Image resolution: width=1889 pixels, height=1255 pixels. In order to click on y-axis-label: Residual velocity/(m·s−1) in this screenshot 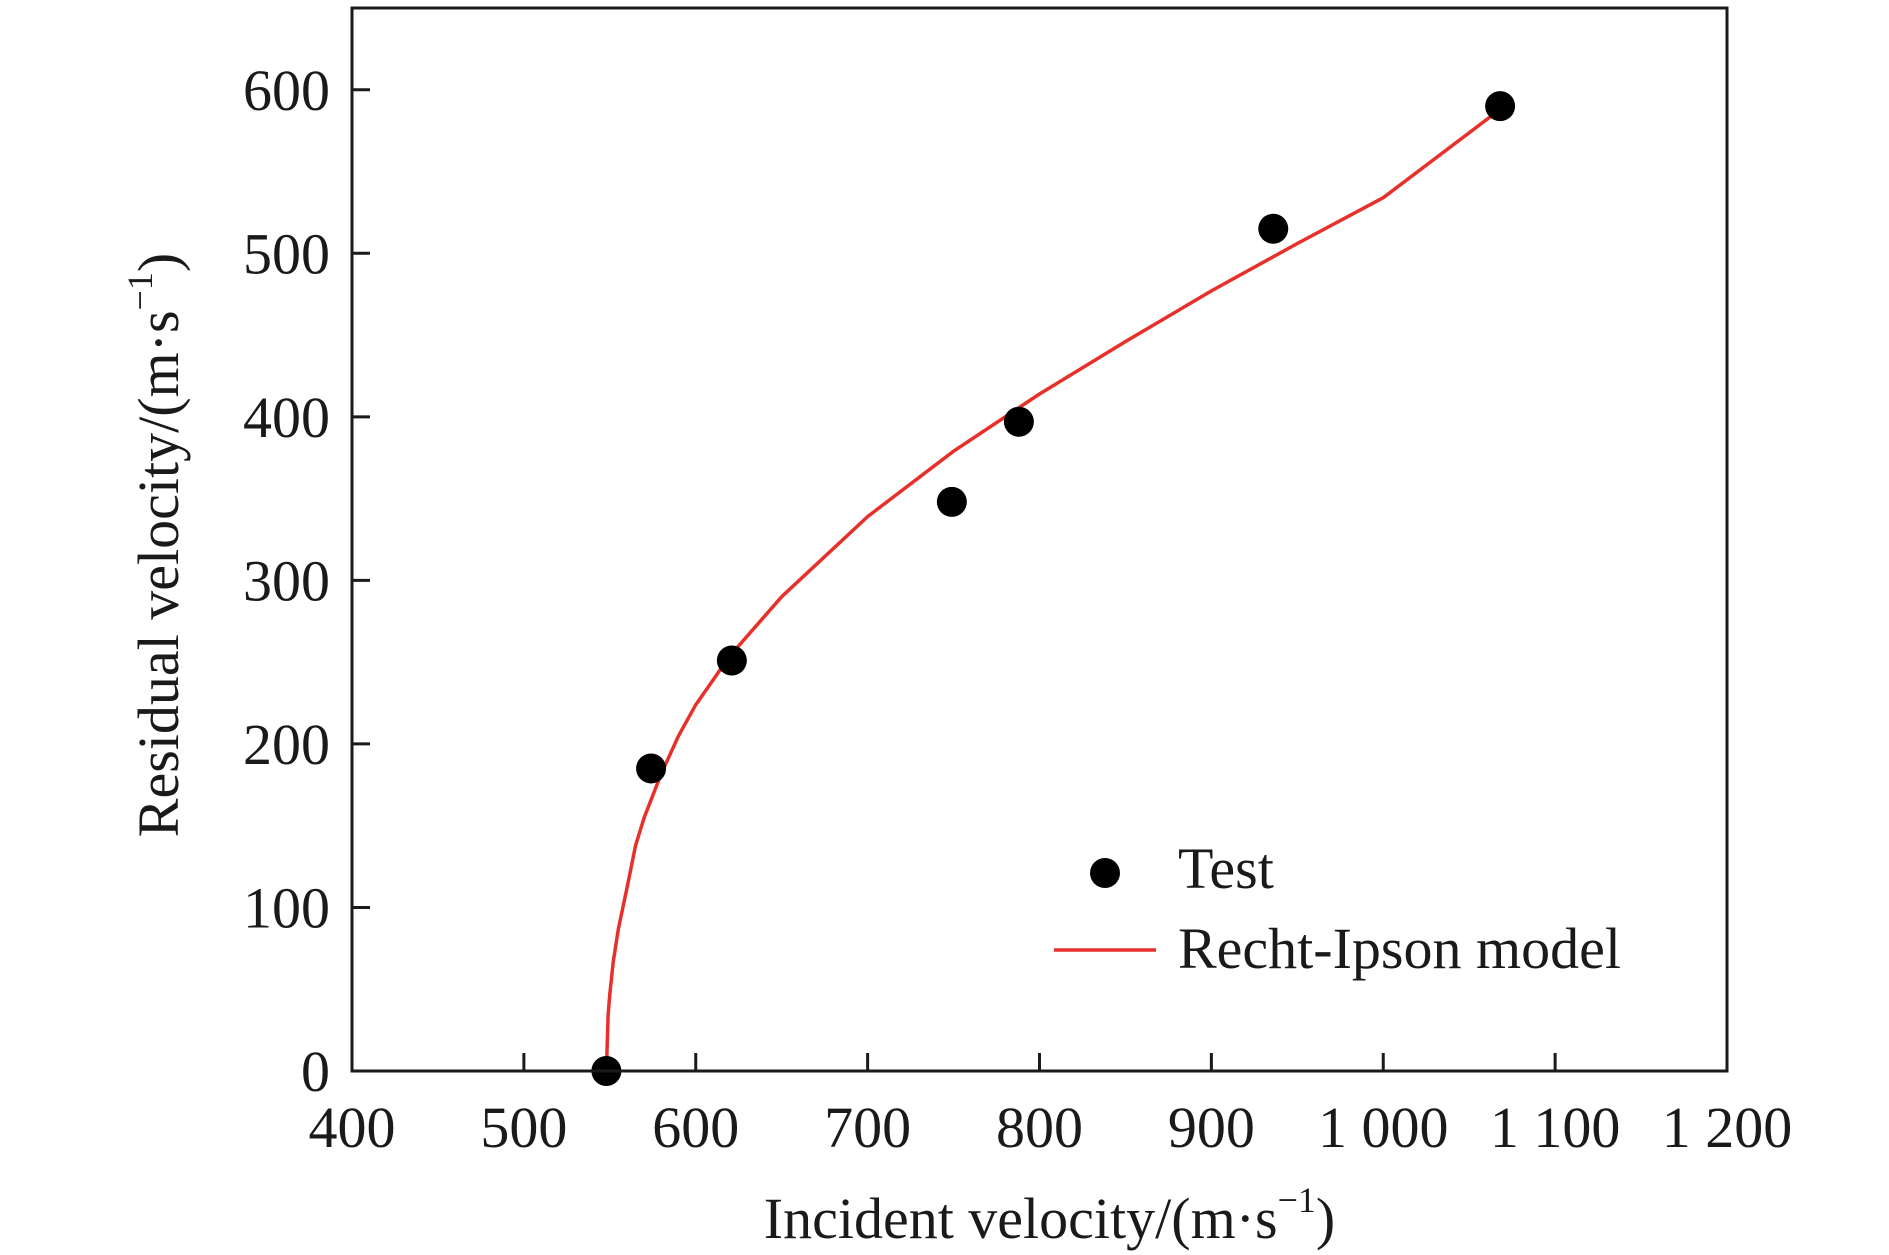, I will do `click(155, 545)`.